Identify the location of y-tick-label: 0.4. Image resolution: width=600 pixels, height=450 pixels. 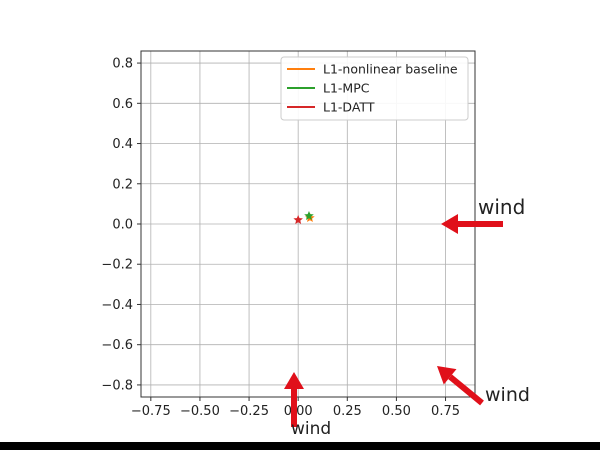
(122, 144).